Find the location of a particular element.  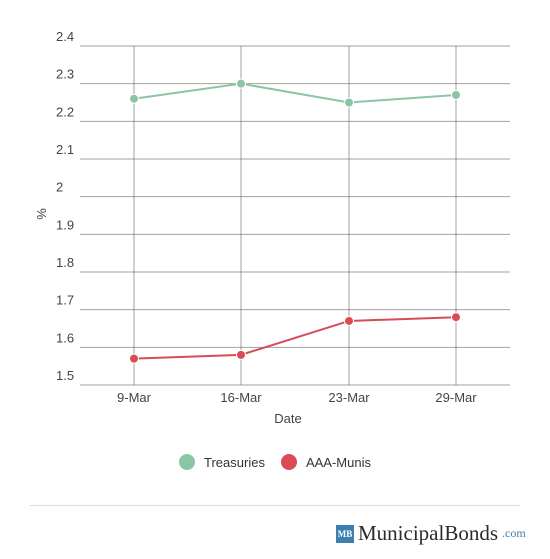

x-tick-label: 9-Mar is located at coordinates (134, 397).